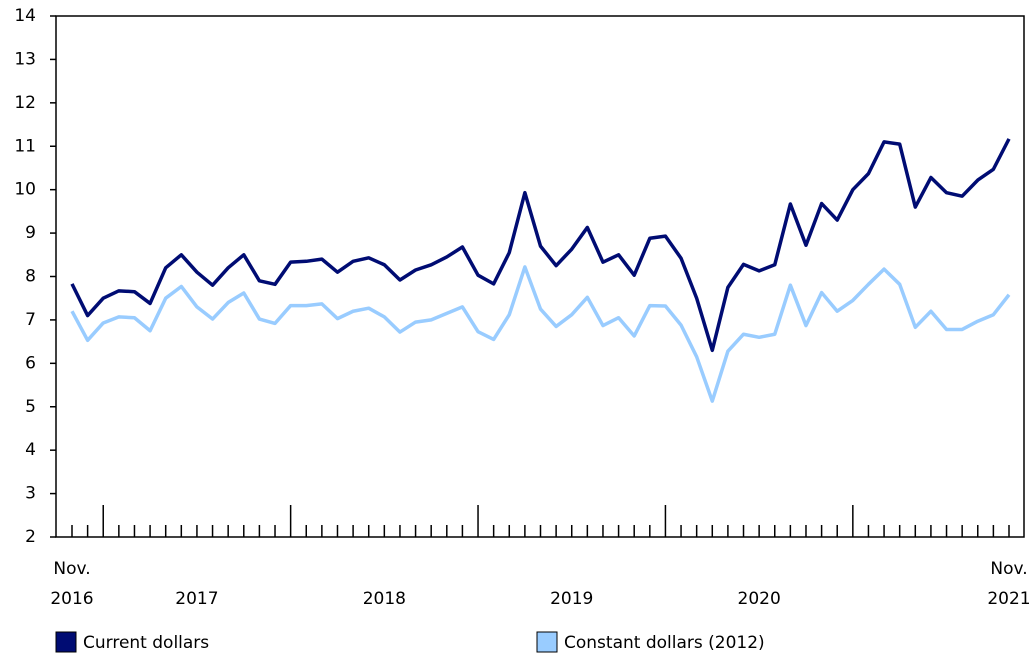 The height and width of the screenshot is (662, 1034). I want to click on y-tick-label: 6, so click(30, 363).